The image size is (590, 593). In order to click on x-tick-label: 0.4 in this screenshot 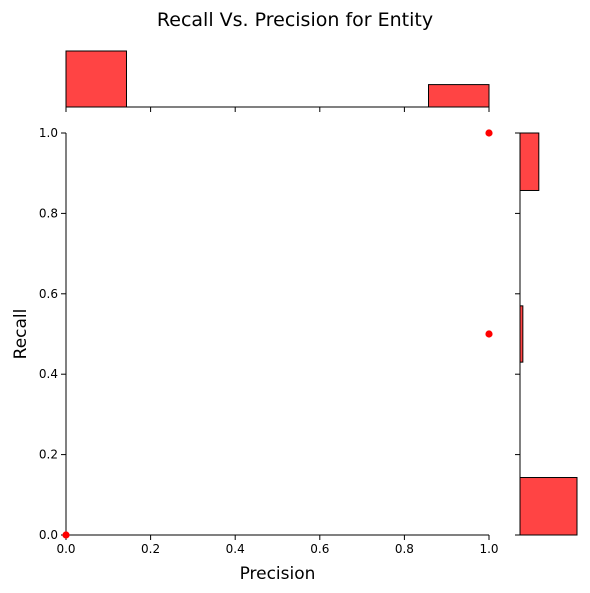, I will do `click(235, 549)`.